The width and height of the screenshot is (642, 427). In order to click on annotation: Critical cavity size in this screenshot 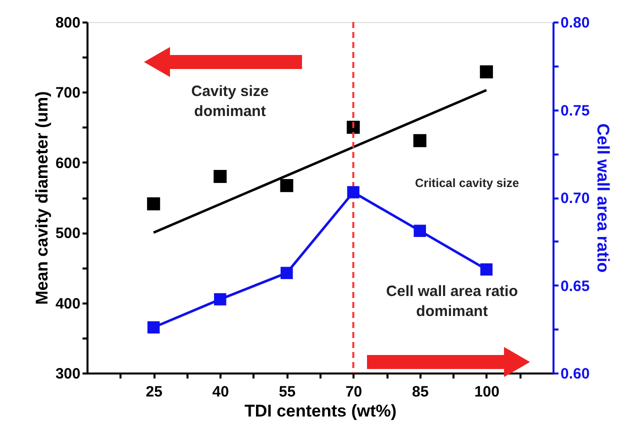, I will do `click(467, 183)`.